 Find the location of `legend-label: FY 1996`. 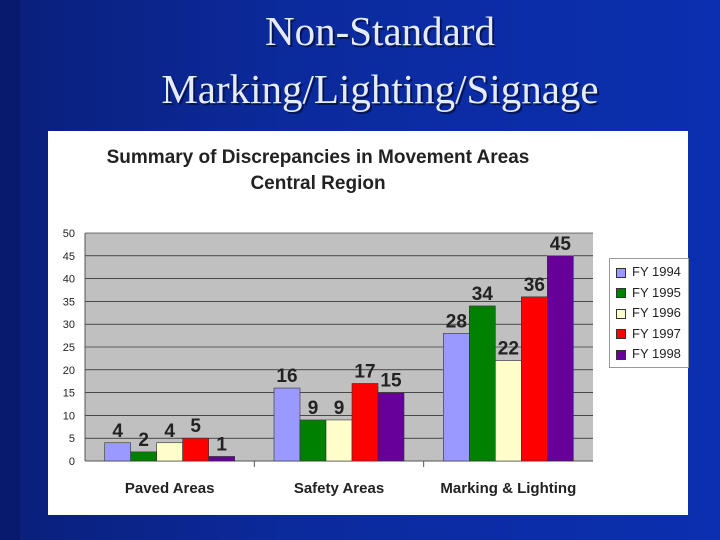

legend-label: FY 1996 is located at coordinates (656, 312).